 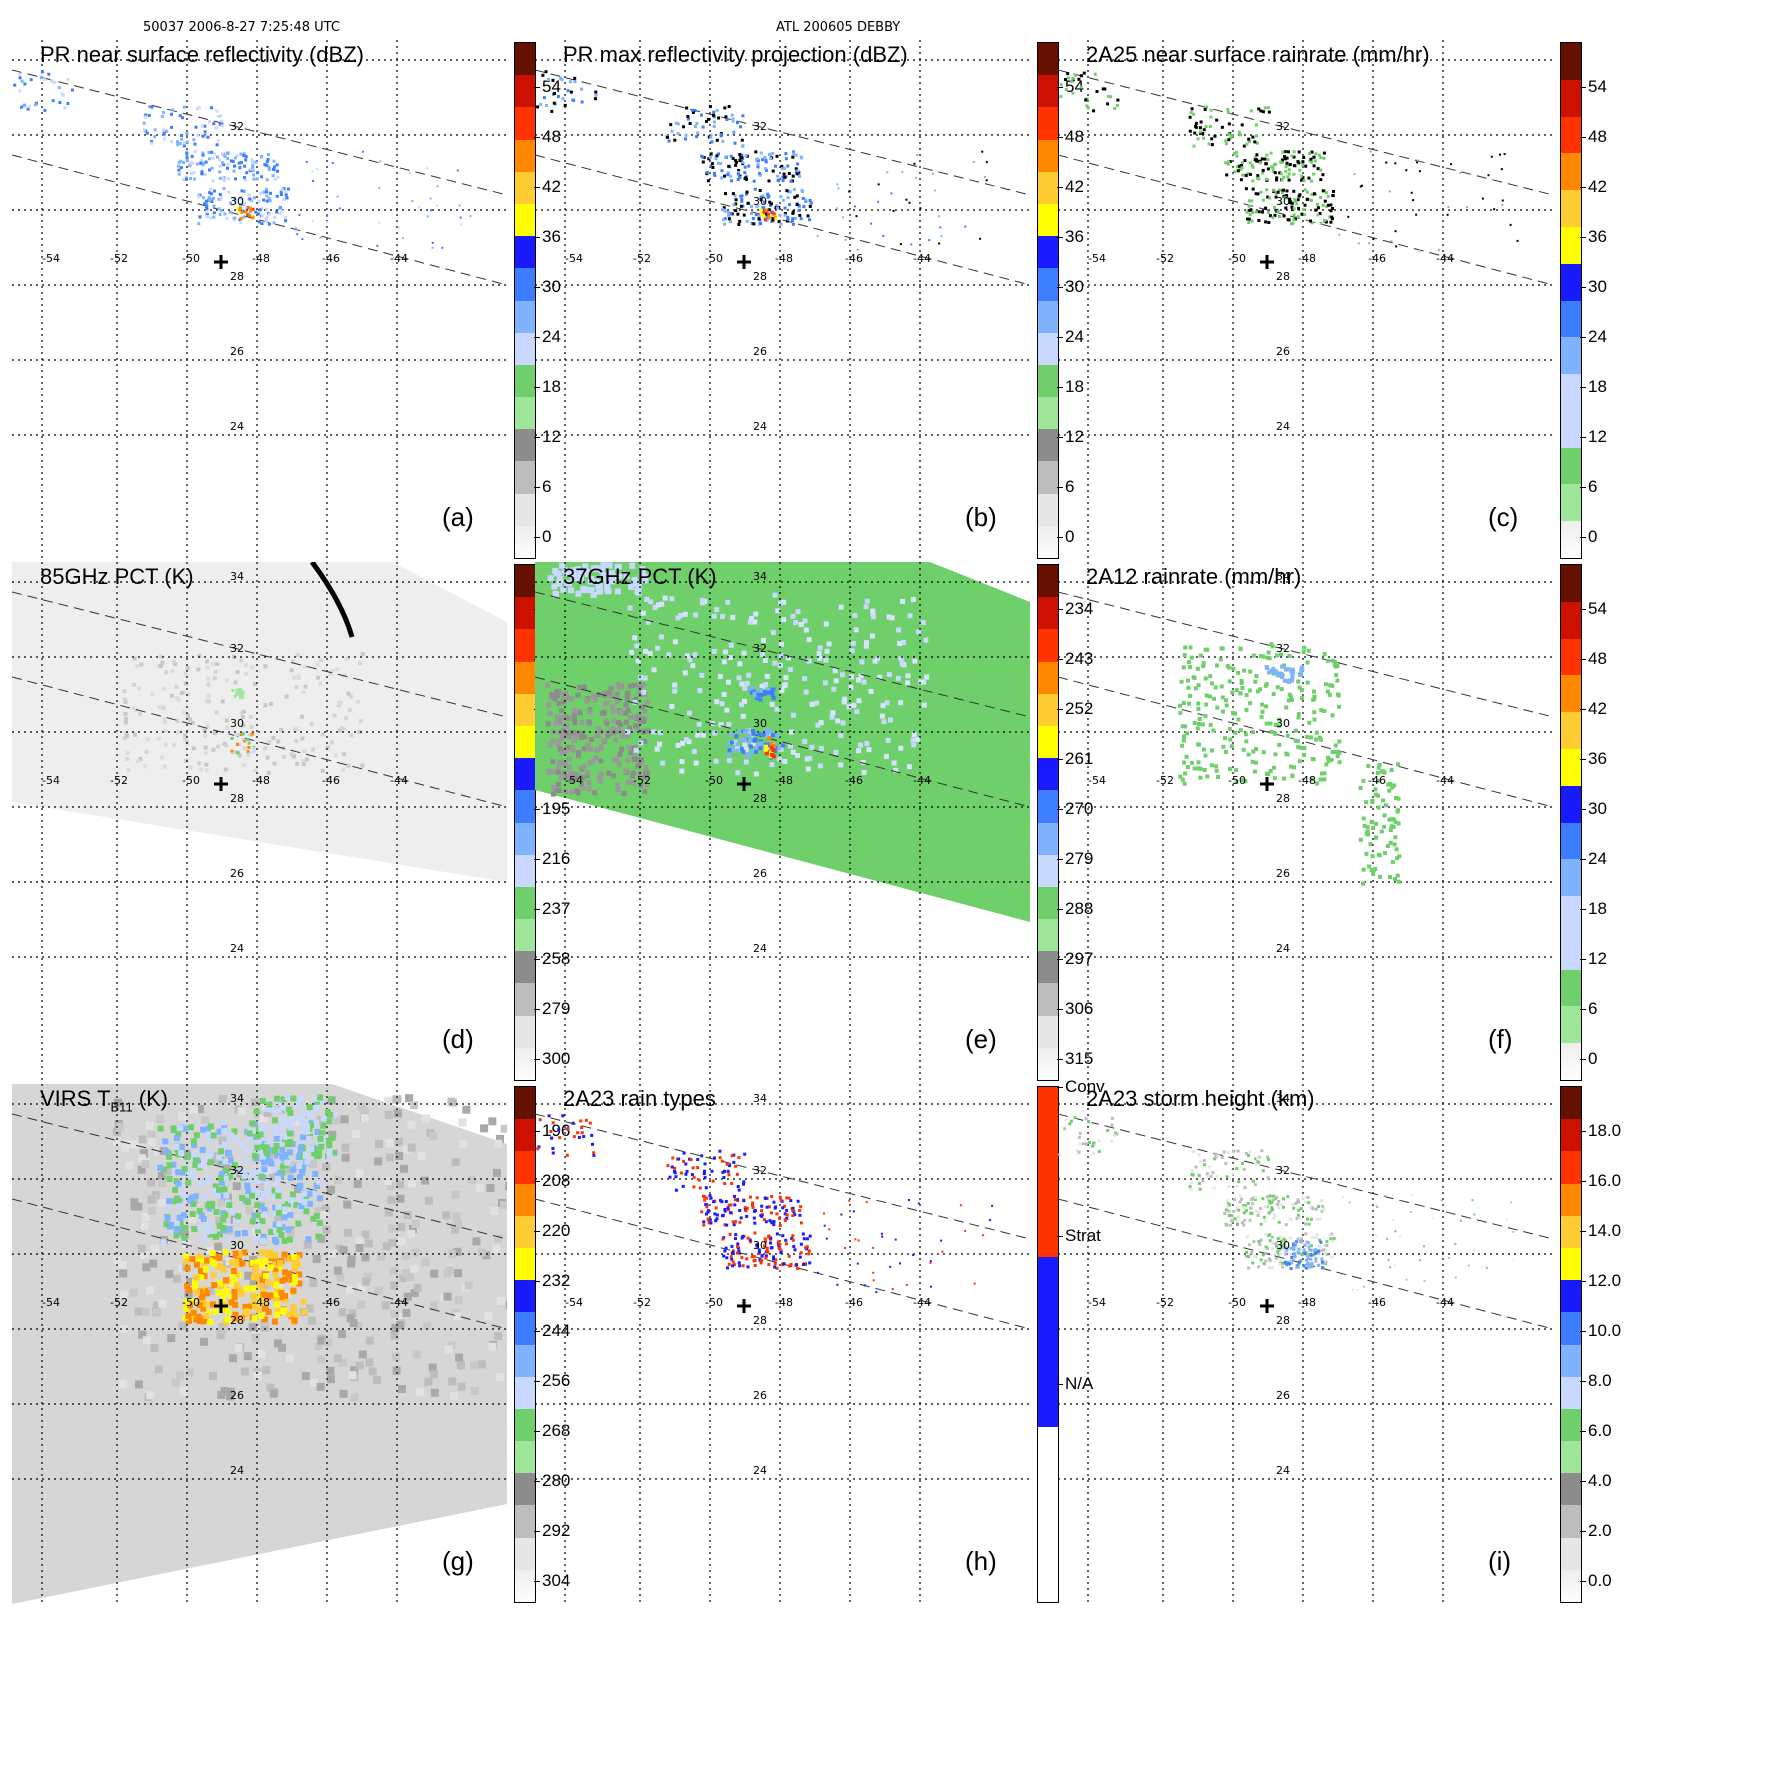 I want to click on lon-label: -50, so click(x=1237, y=1302).